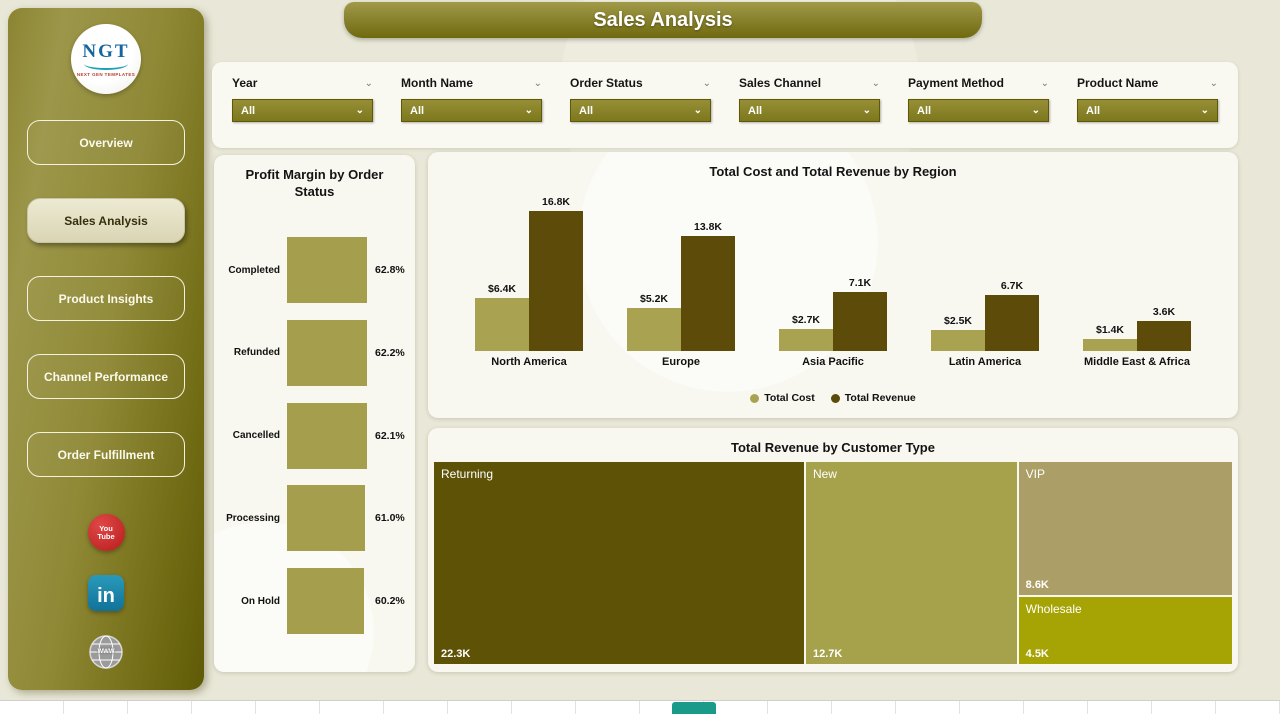 This screenshot has height=714, width=1280. What do you see at coordinates (860, 314) in the screenshot?
I see `total-revenue-bar-asia-pacific: 7.1K` at bounding box center [860, 314].